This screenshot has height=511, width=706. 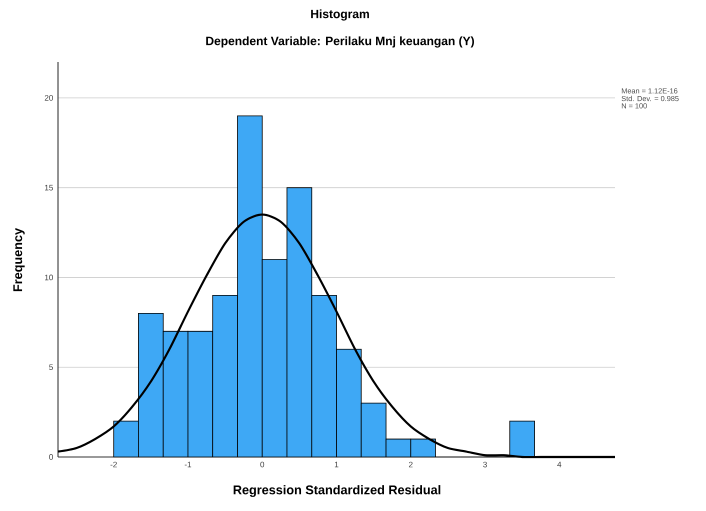 I want to click on y-axis-title: Frequency, so click(x=19, y=260).